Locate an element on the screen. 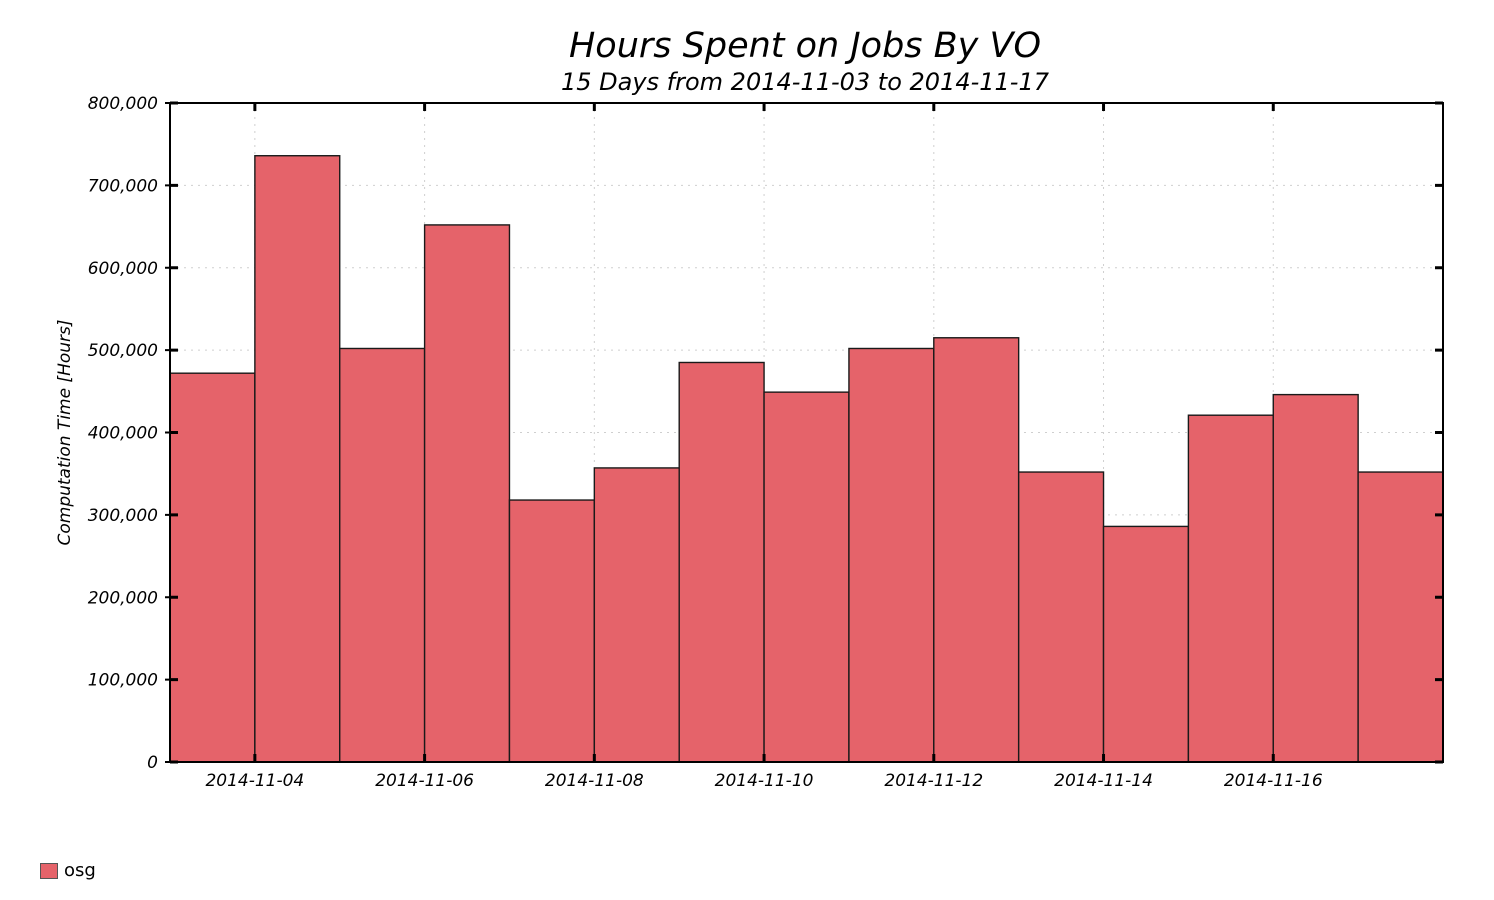 The width and height of the screenshot is (1494, 900). chart-title: Hours Spent on Jobs By VO is located at coordinates (805, 46).